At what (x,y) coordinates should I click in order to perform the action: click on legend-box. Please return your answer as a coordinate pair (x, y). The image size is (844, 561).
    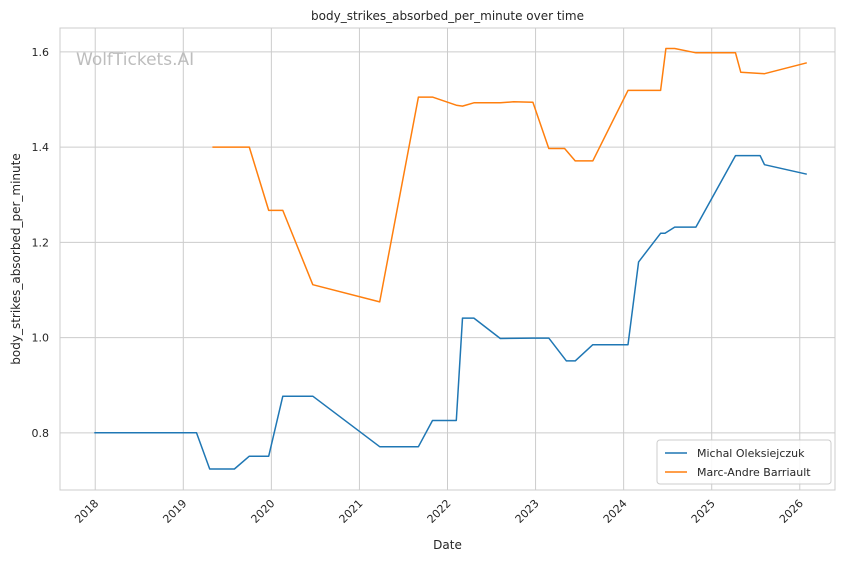
    Looking at the image, I should click on (744, 462).